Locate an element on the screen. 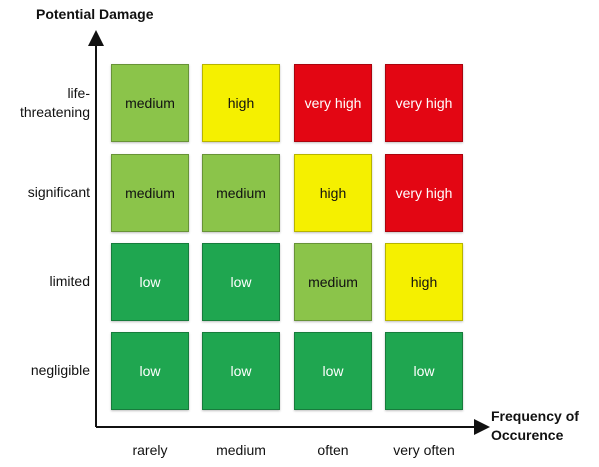  column-label-3: very often is located at coordinates (424, 450).